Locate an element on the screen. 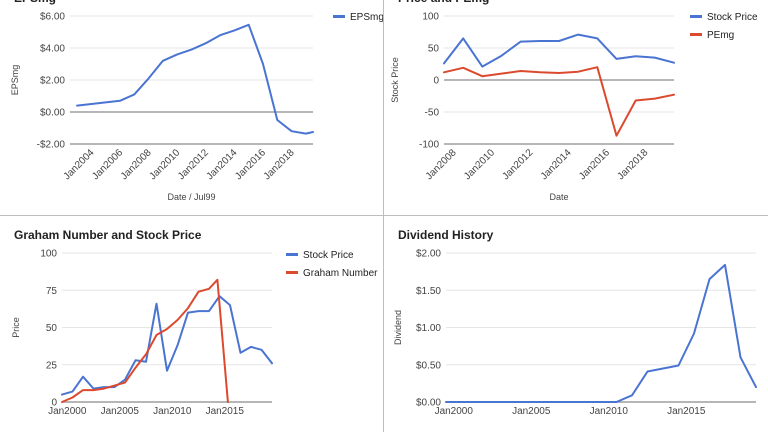  legend-label: PEmg is located at coordinates (720, 35).